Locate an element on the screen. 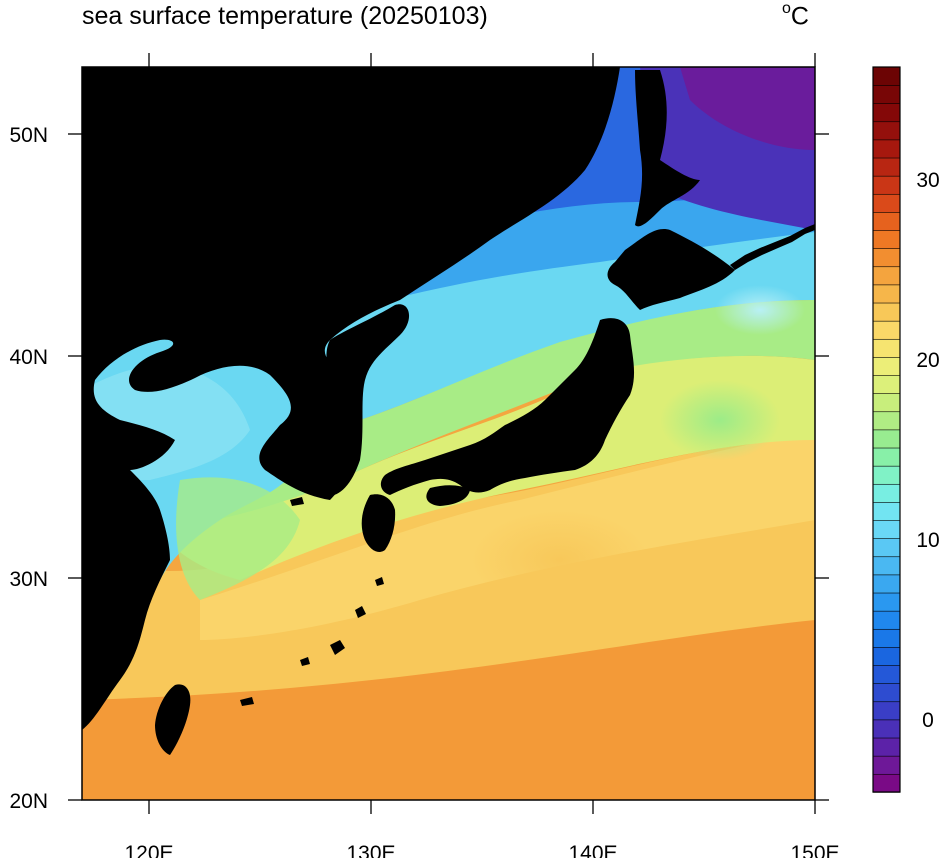  lon-label-140e: 140E is located at coordinates (592, 850).